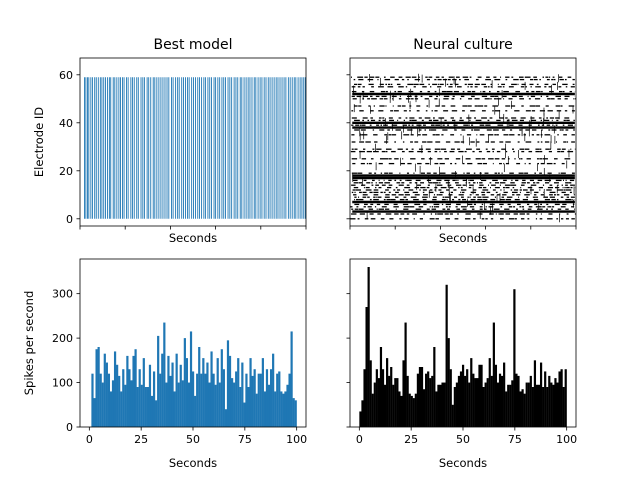 Image resolution: width=640 pixels, height=480 pixels. I want to click on chart-title: Best model, so click(192, 45).